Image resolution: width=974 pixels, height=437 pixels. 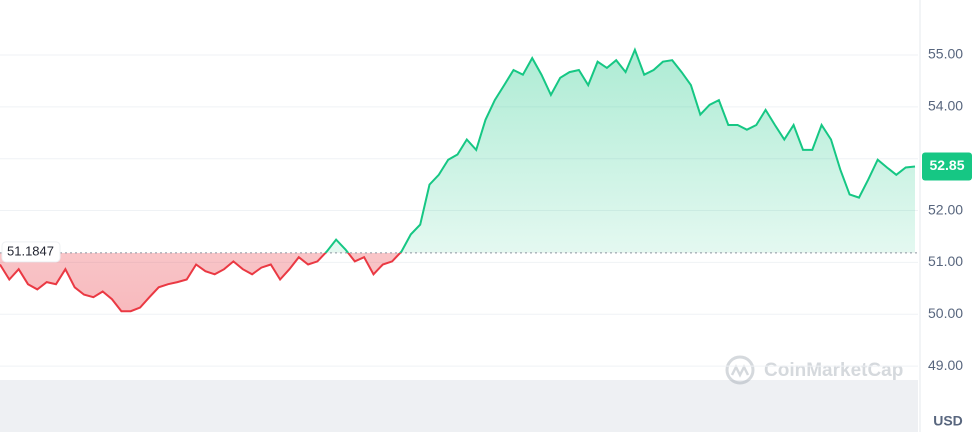 I want to click on y-tick-label: 51.00, so click(x=945, y=261).